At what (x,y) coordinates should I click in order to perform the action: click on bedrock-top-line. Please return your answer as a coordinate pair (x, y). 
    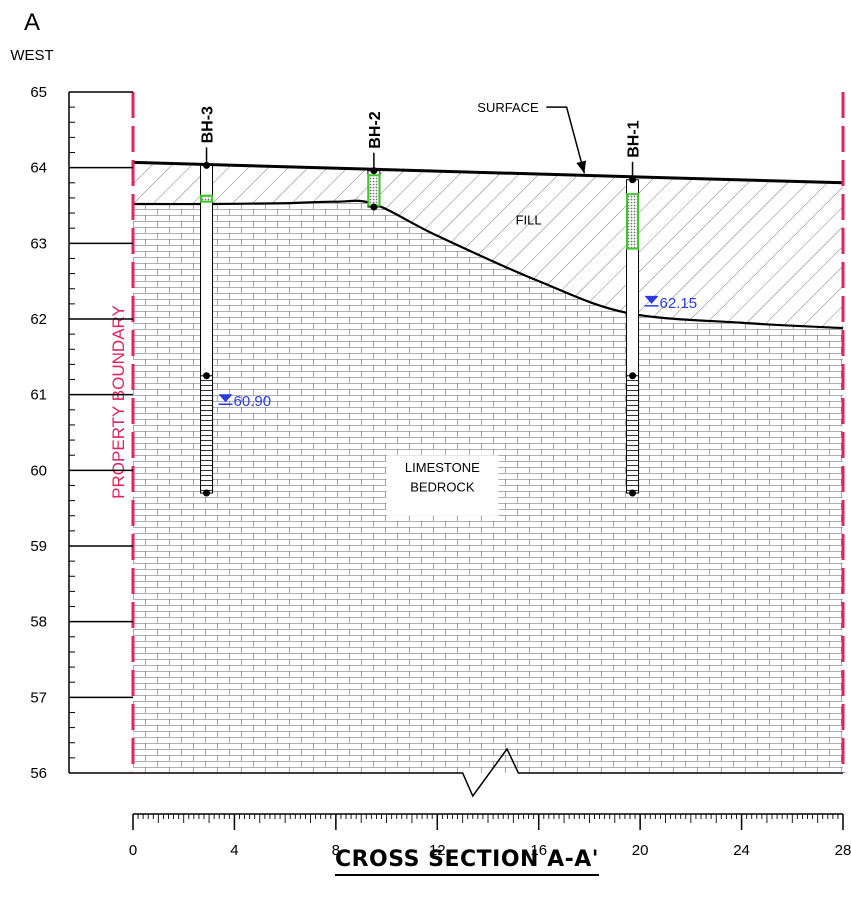
    Looking at the image, I should click on (488, 264).